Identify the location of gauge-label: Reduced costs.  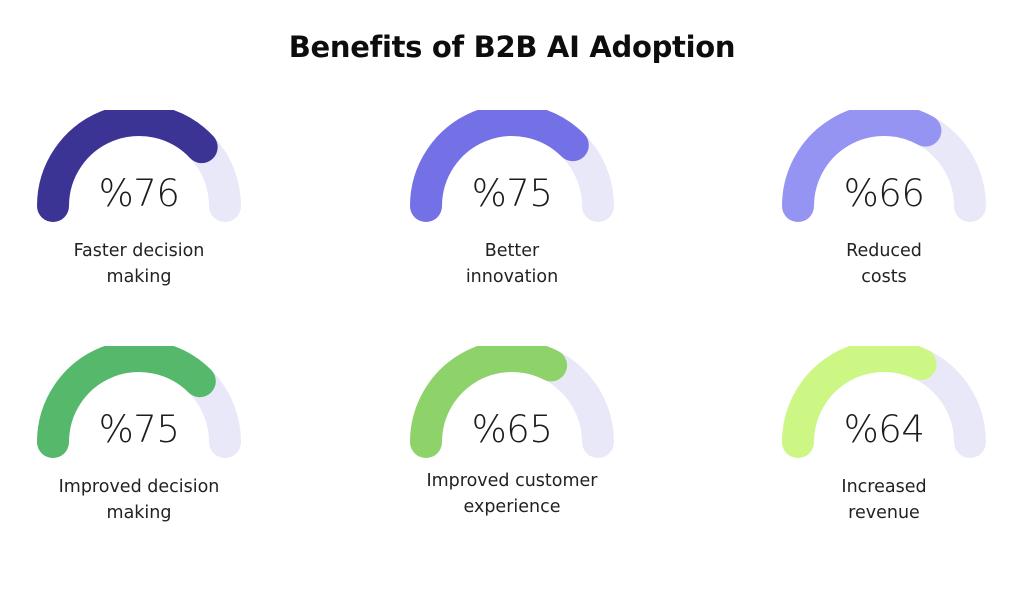
(884, 264).